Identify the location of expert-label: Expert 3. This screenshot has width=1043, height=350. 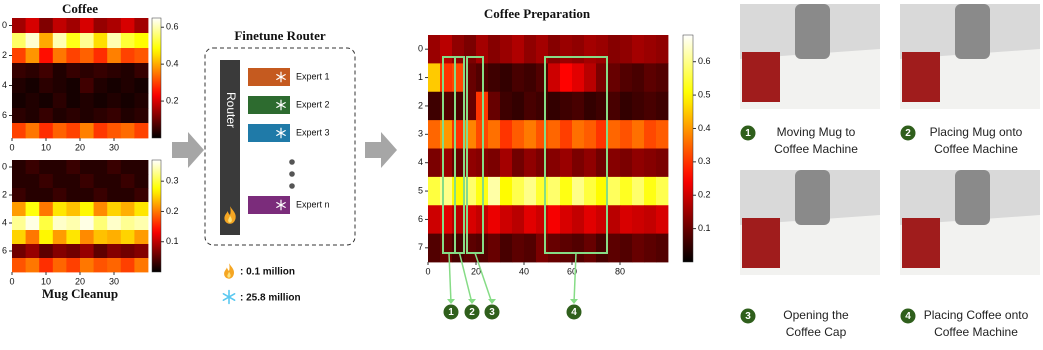
(313, 132).